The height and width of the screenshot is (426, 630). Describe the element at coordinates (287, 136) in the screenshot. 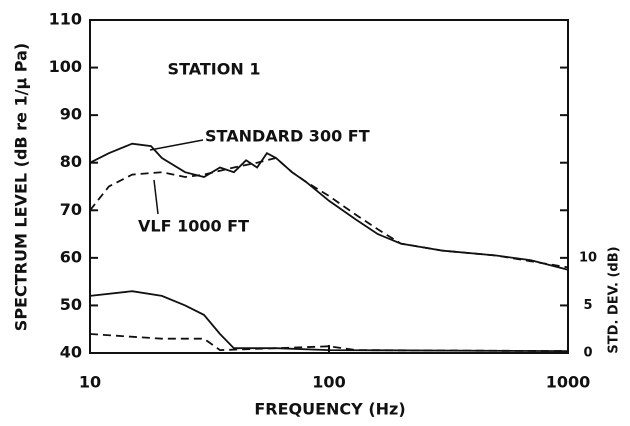

I see `annotation: STANDARD 300 FT` at that location.